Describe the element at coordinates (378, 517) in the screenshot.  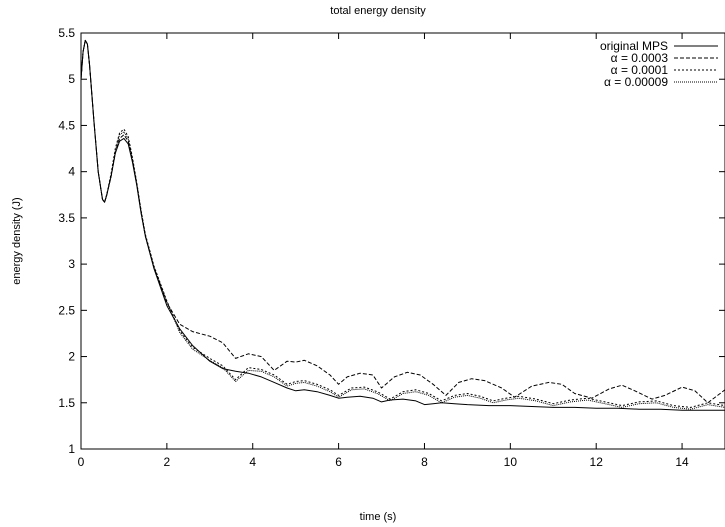
I see `x-axis-label: time (s)` at that location.